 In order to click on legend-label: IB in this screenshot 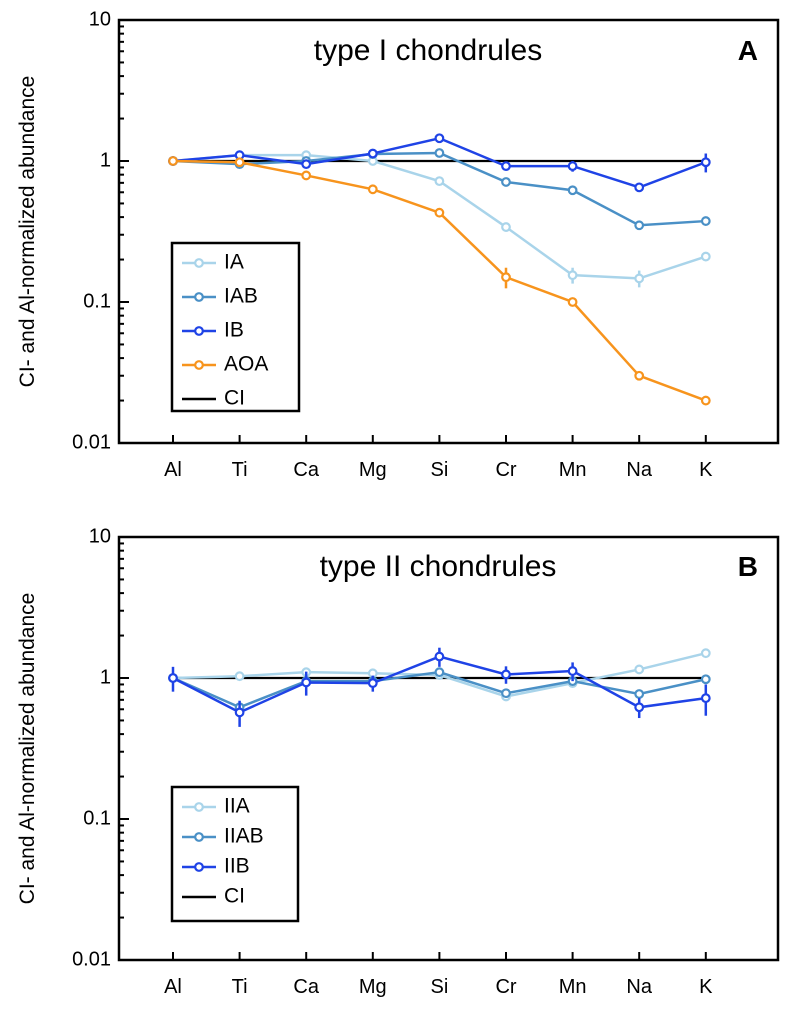, I will do `click(234, 330)`.